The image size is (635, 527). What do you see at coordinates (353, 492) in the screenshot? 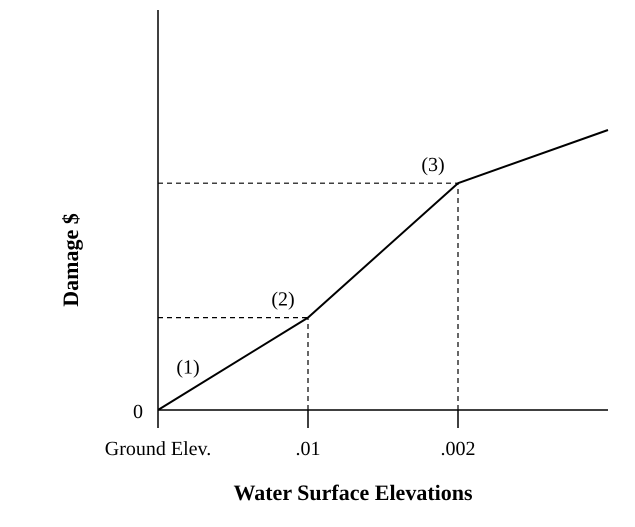
I see `x-axis-title: Water Surface Elevations` at bounding box center [353, 492].